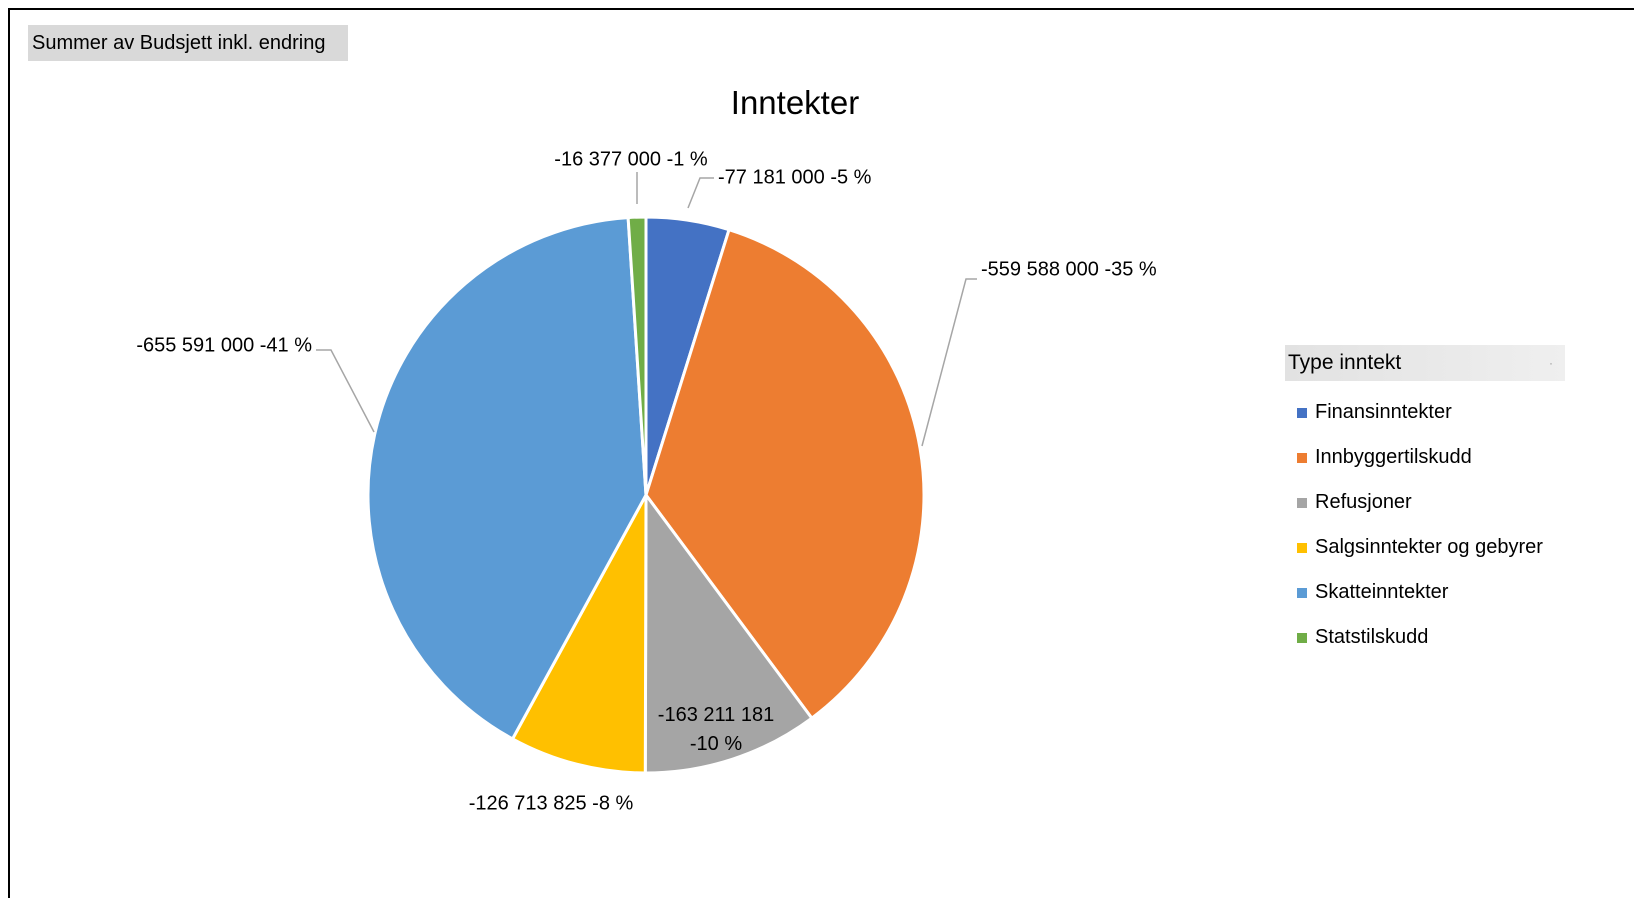 The width and height of the screenshot is (1634, 898). I want to click on legend-item-salgsinntekter-og-gebyrer: Salgsinntekter og gebyrer, so click(1420, 547).